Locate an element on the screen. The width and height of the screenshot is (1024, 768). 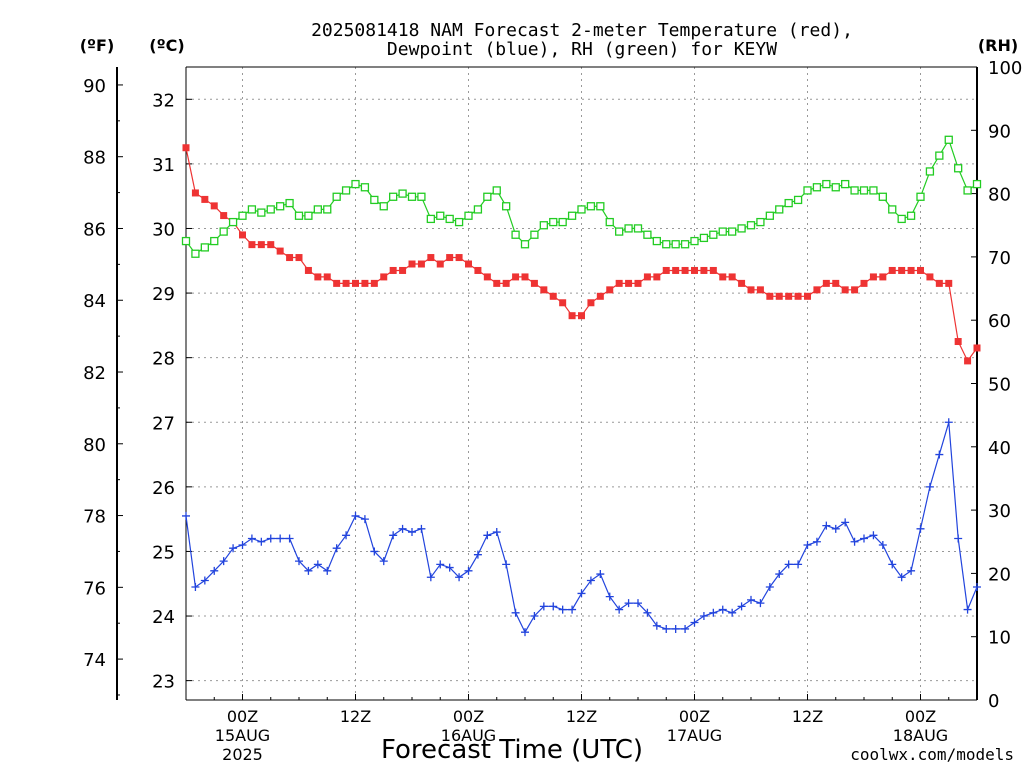
celsius-tick-label: 31 is located at coordinates (163, 165).